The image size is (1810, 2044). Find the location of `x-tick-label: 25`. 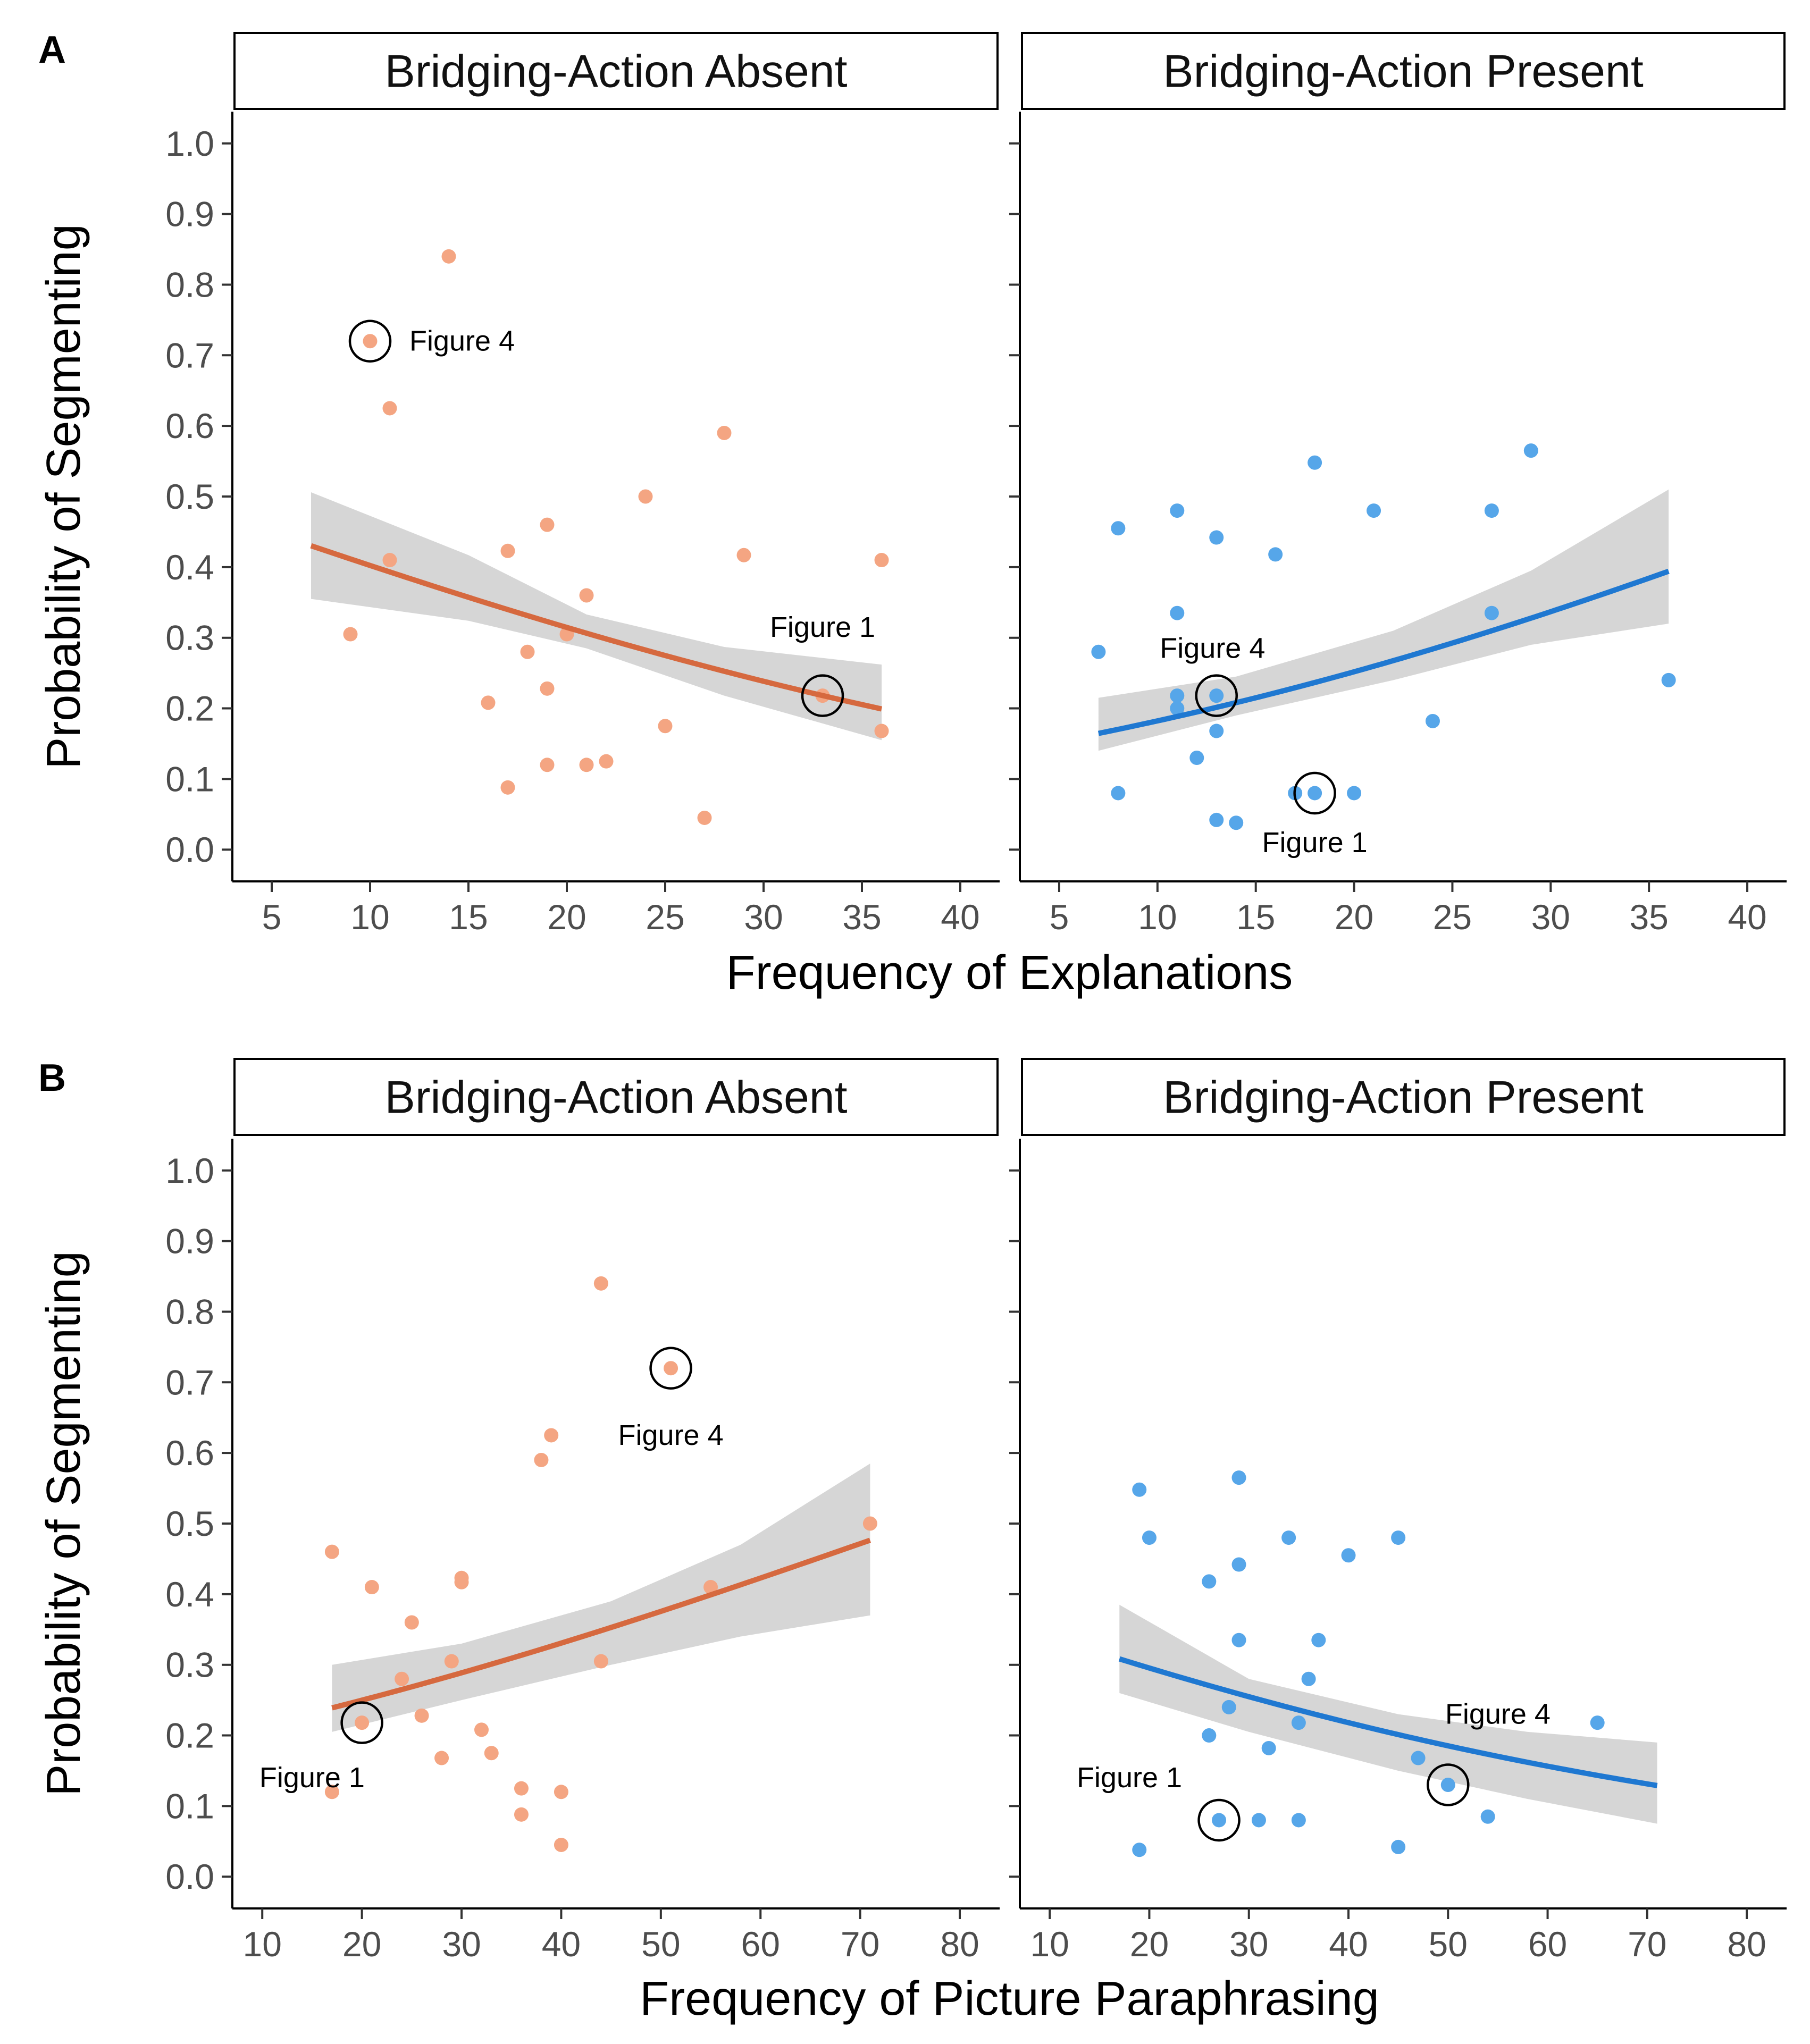

x-tick-label: 25 is located at coordinates (1452, 917).